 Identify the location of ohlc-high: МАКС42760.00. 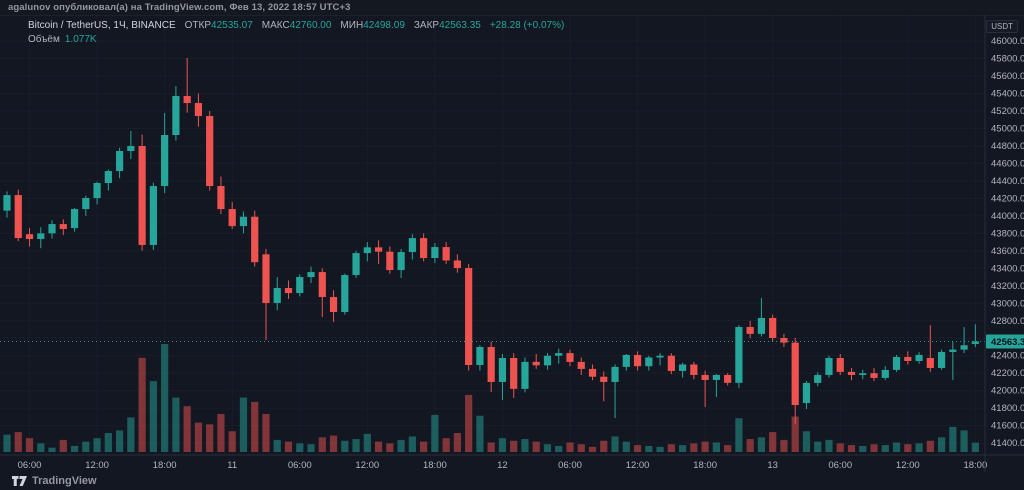
(296, 25).